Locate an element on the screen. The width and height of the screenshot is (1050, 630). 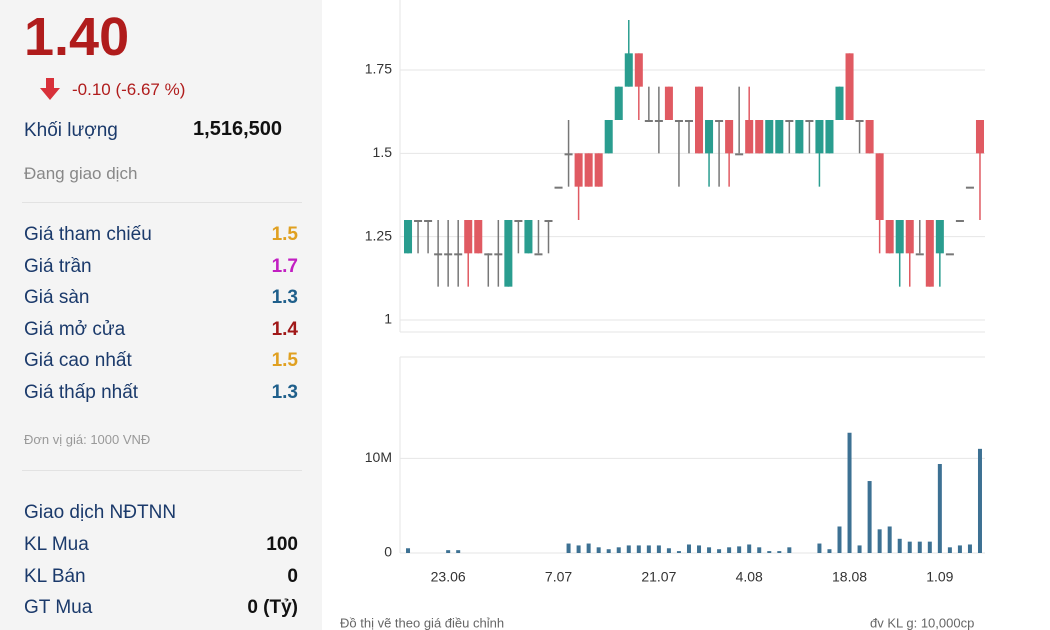
row-label: Giá cao nhất is located at coordinates (78, 361).